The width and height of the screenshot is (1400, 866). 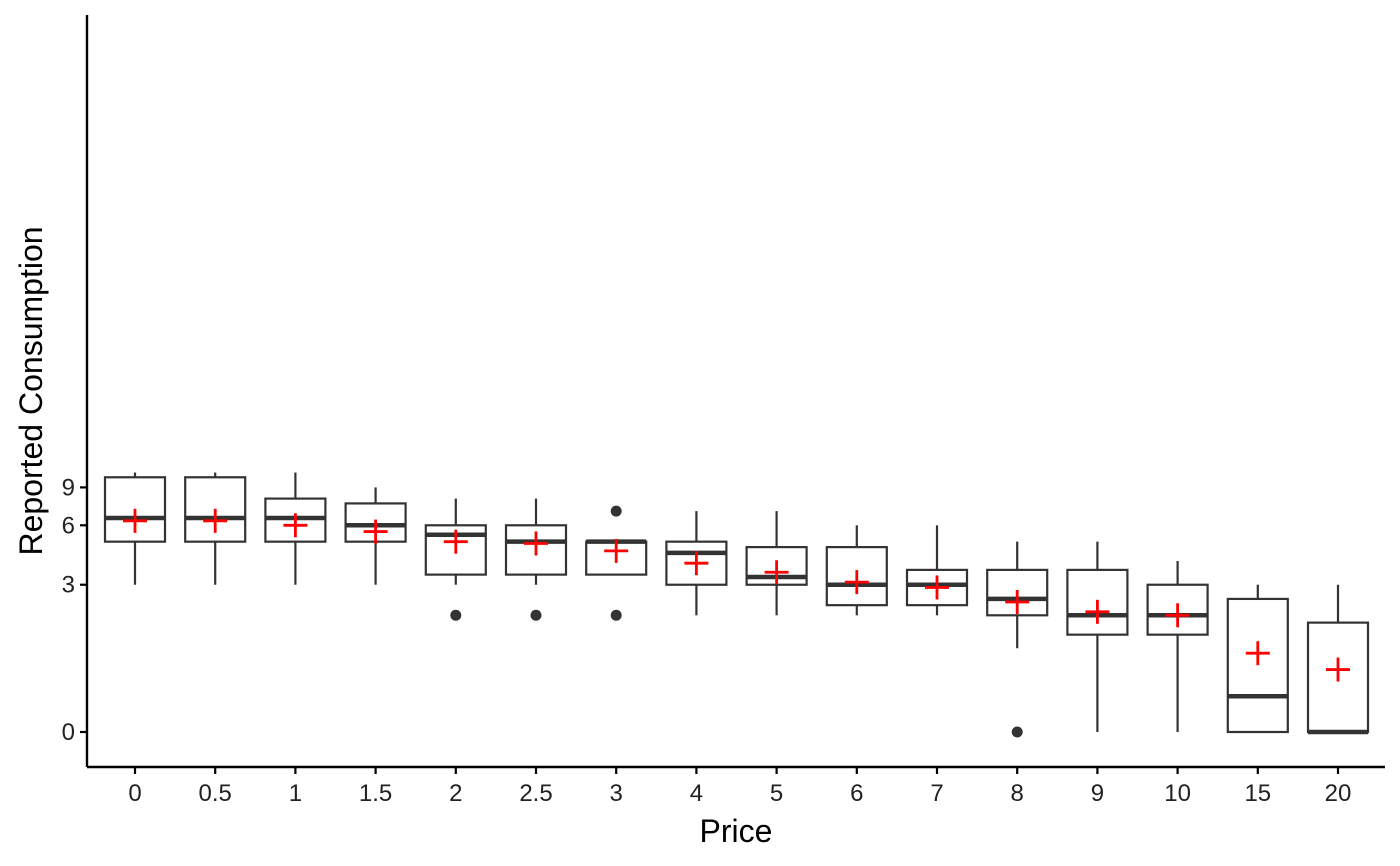 What do you see at coordinates (1177, 793) in the screenshot?
I see `x-tick-label: 10` at bounding box center [1177, 793].